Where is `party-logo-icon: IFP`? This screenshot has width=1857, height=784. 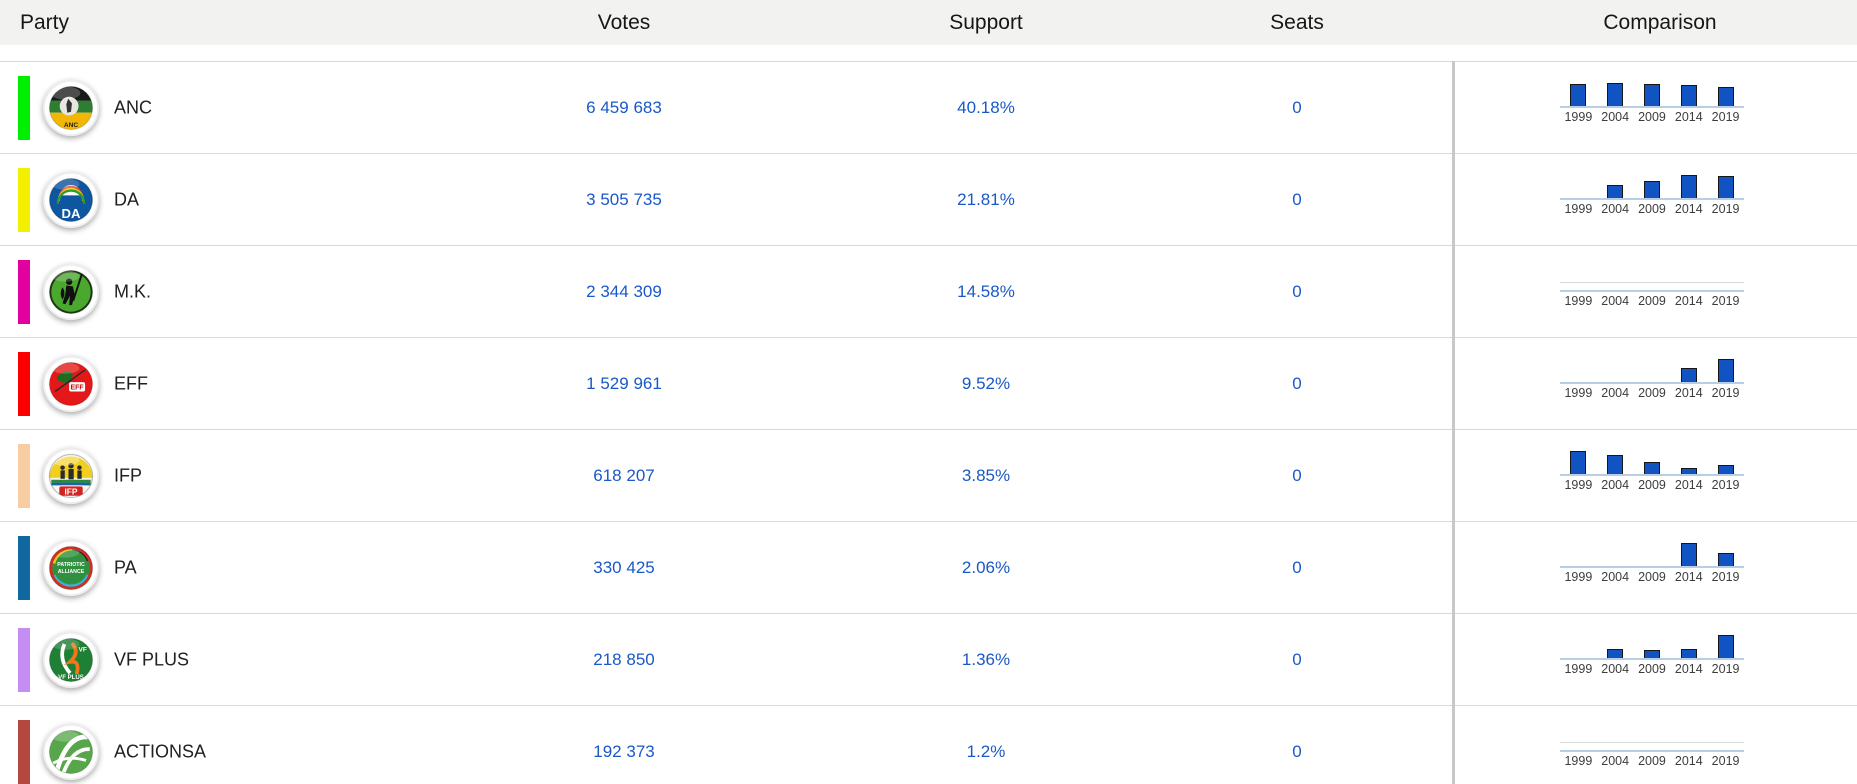
party-logo-icon: IFP is located at coordinates (71, 476).